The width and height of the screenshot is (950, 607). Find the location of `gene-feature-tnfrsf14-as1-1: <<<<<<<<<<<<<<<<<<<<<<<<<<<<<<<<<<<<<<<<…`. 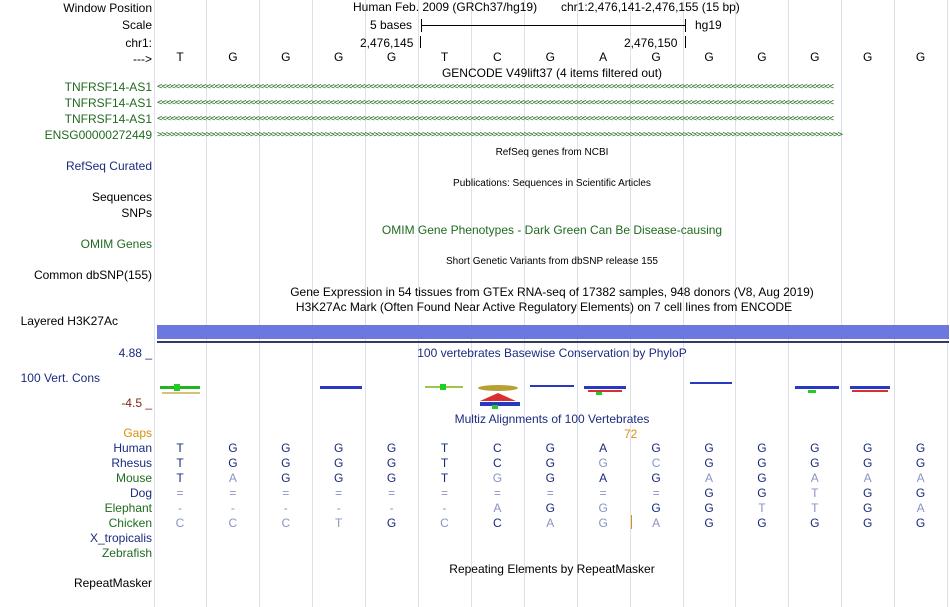

gene-feature-tnfrsf14-as1-1: <<<<<<<<<<<<<<<<<<<<<<<<<<<<<<<<<<<<<<<<… is located at coordinates (495, 87).